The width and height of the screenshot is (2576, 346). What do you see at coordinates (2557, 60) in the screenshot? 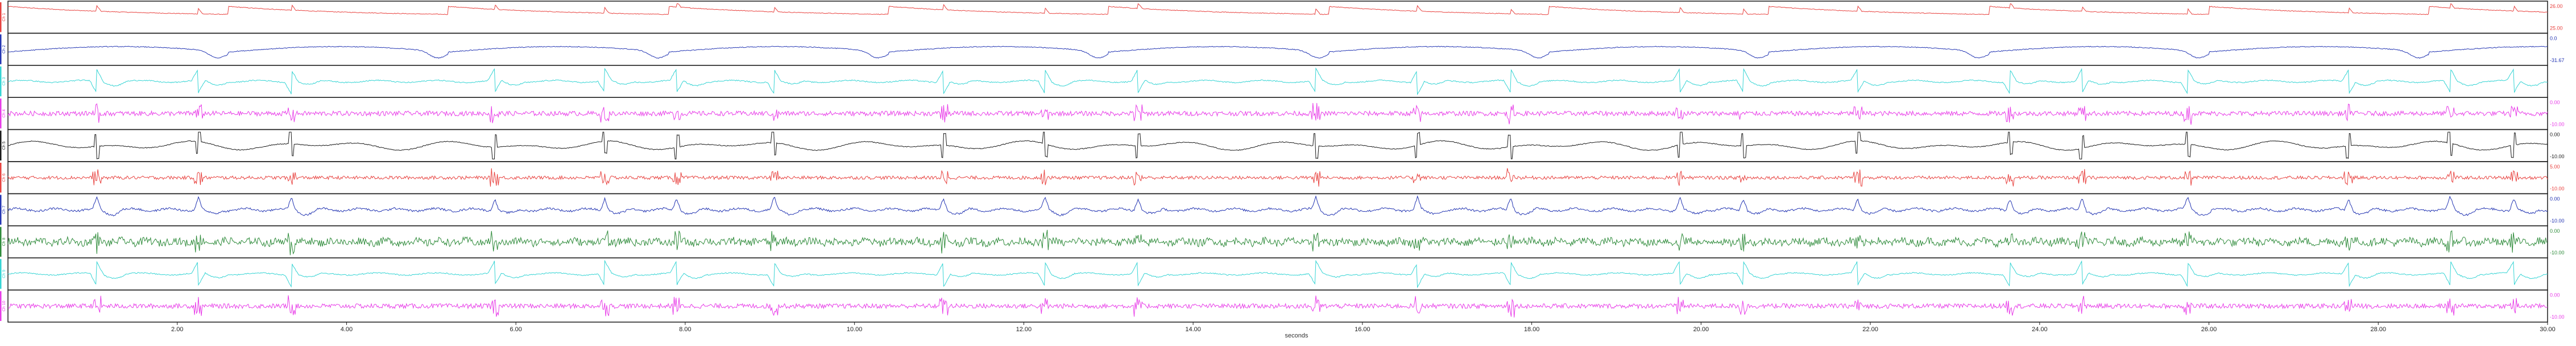
I see `channel-tick-bottom: -31.67` at bounding box center [2557, 60].